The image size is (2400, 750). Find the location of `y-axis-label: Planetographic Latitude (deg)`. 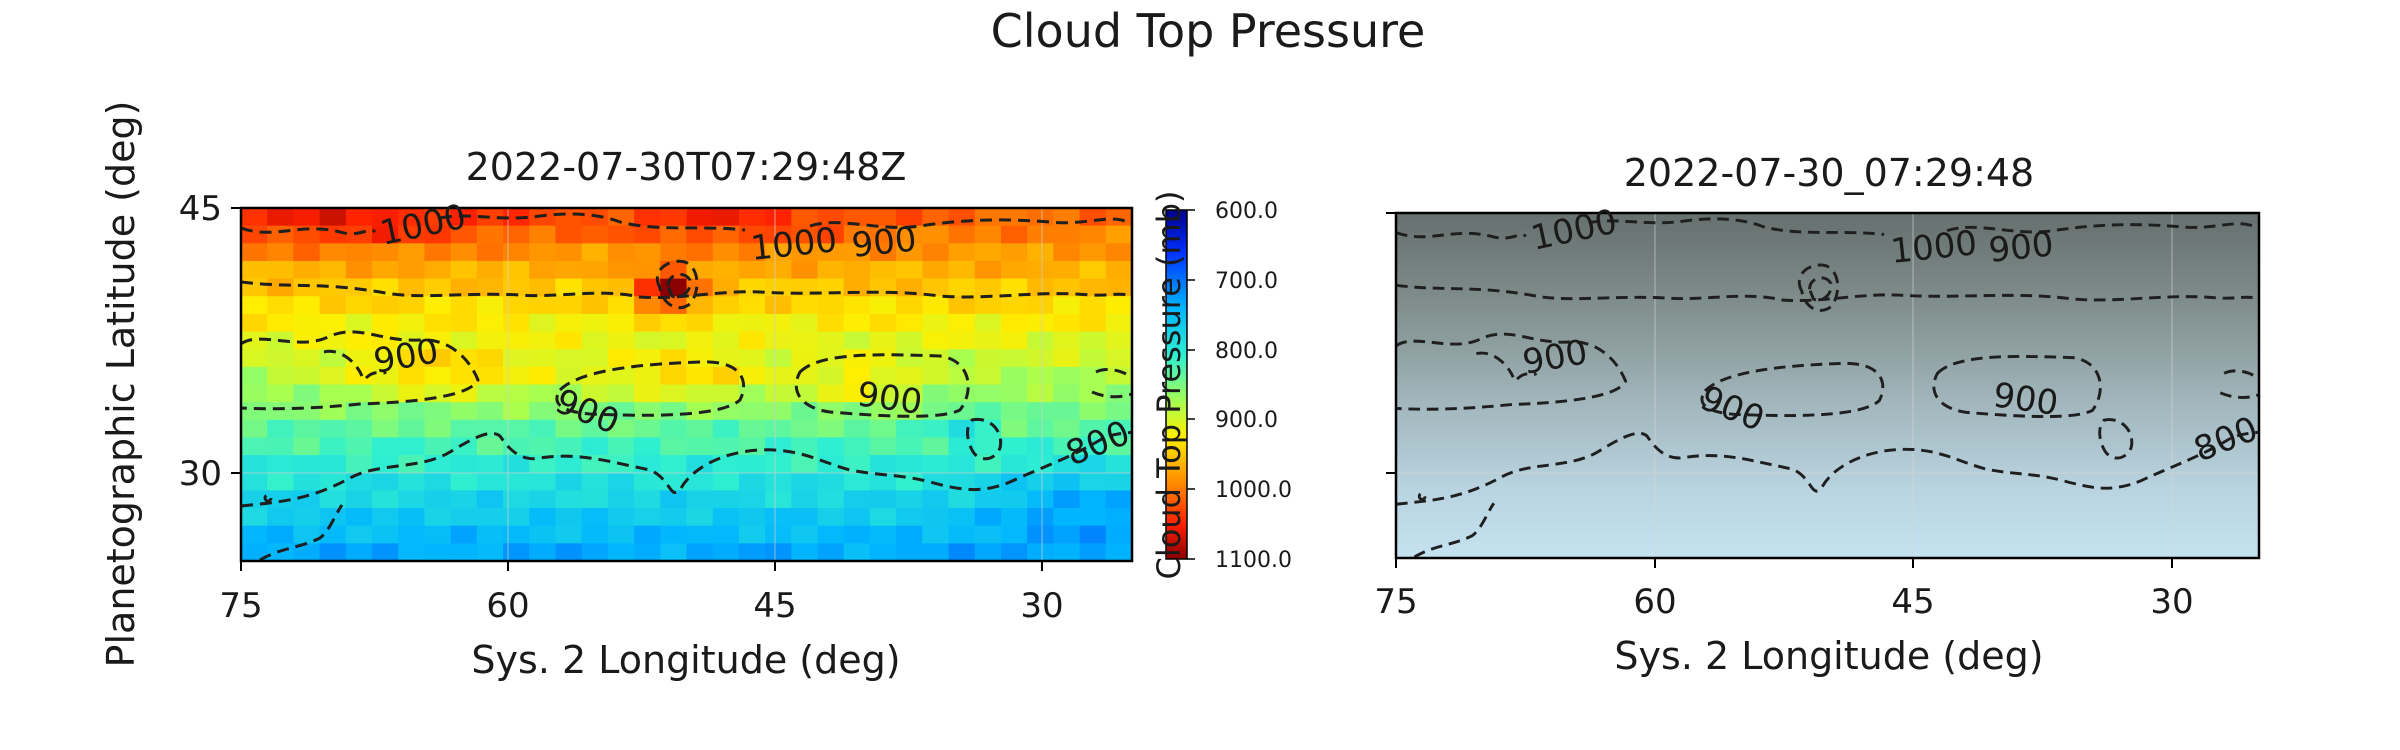

y-axis-label: Planetographic Latitude (deg) is located at coordinates (121, 384).